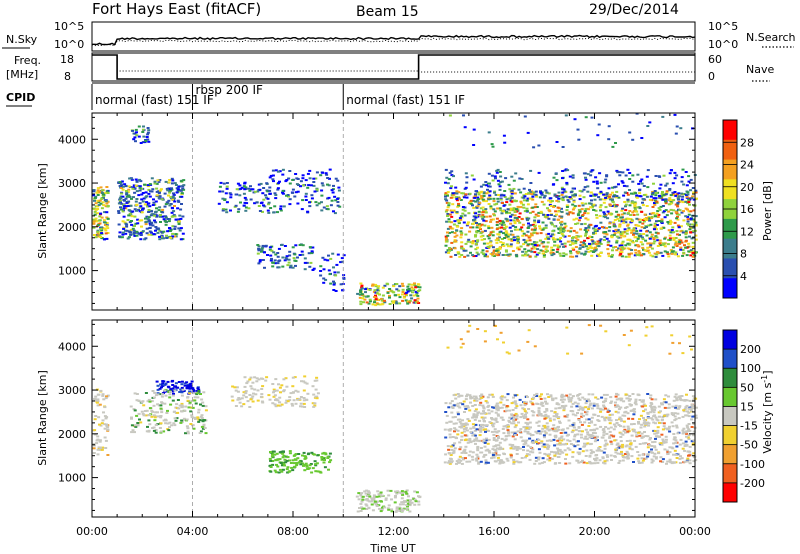  What do you see at coordinates (393, 42) in the screenshot?
I see `n-search-trace` at bounding box center [393, 42].